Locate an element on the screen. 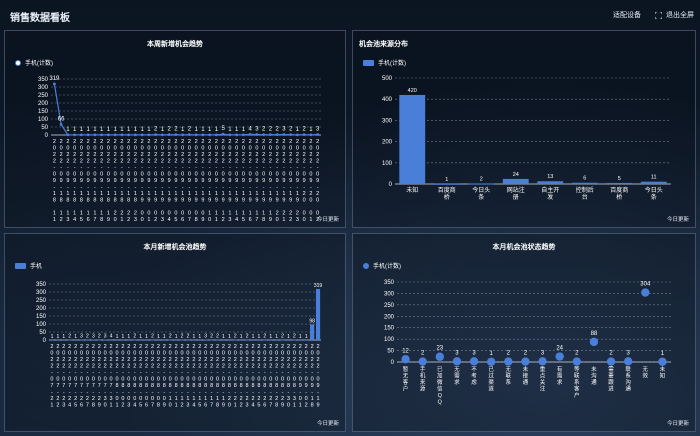 Image resolution: width=700 pixels, height=436 pixels. adapt-device-button: 适配设备 is located at coordinates (627, 15).